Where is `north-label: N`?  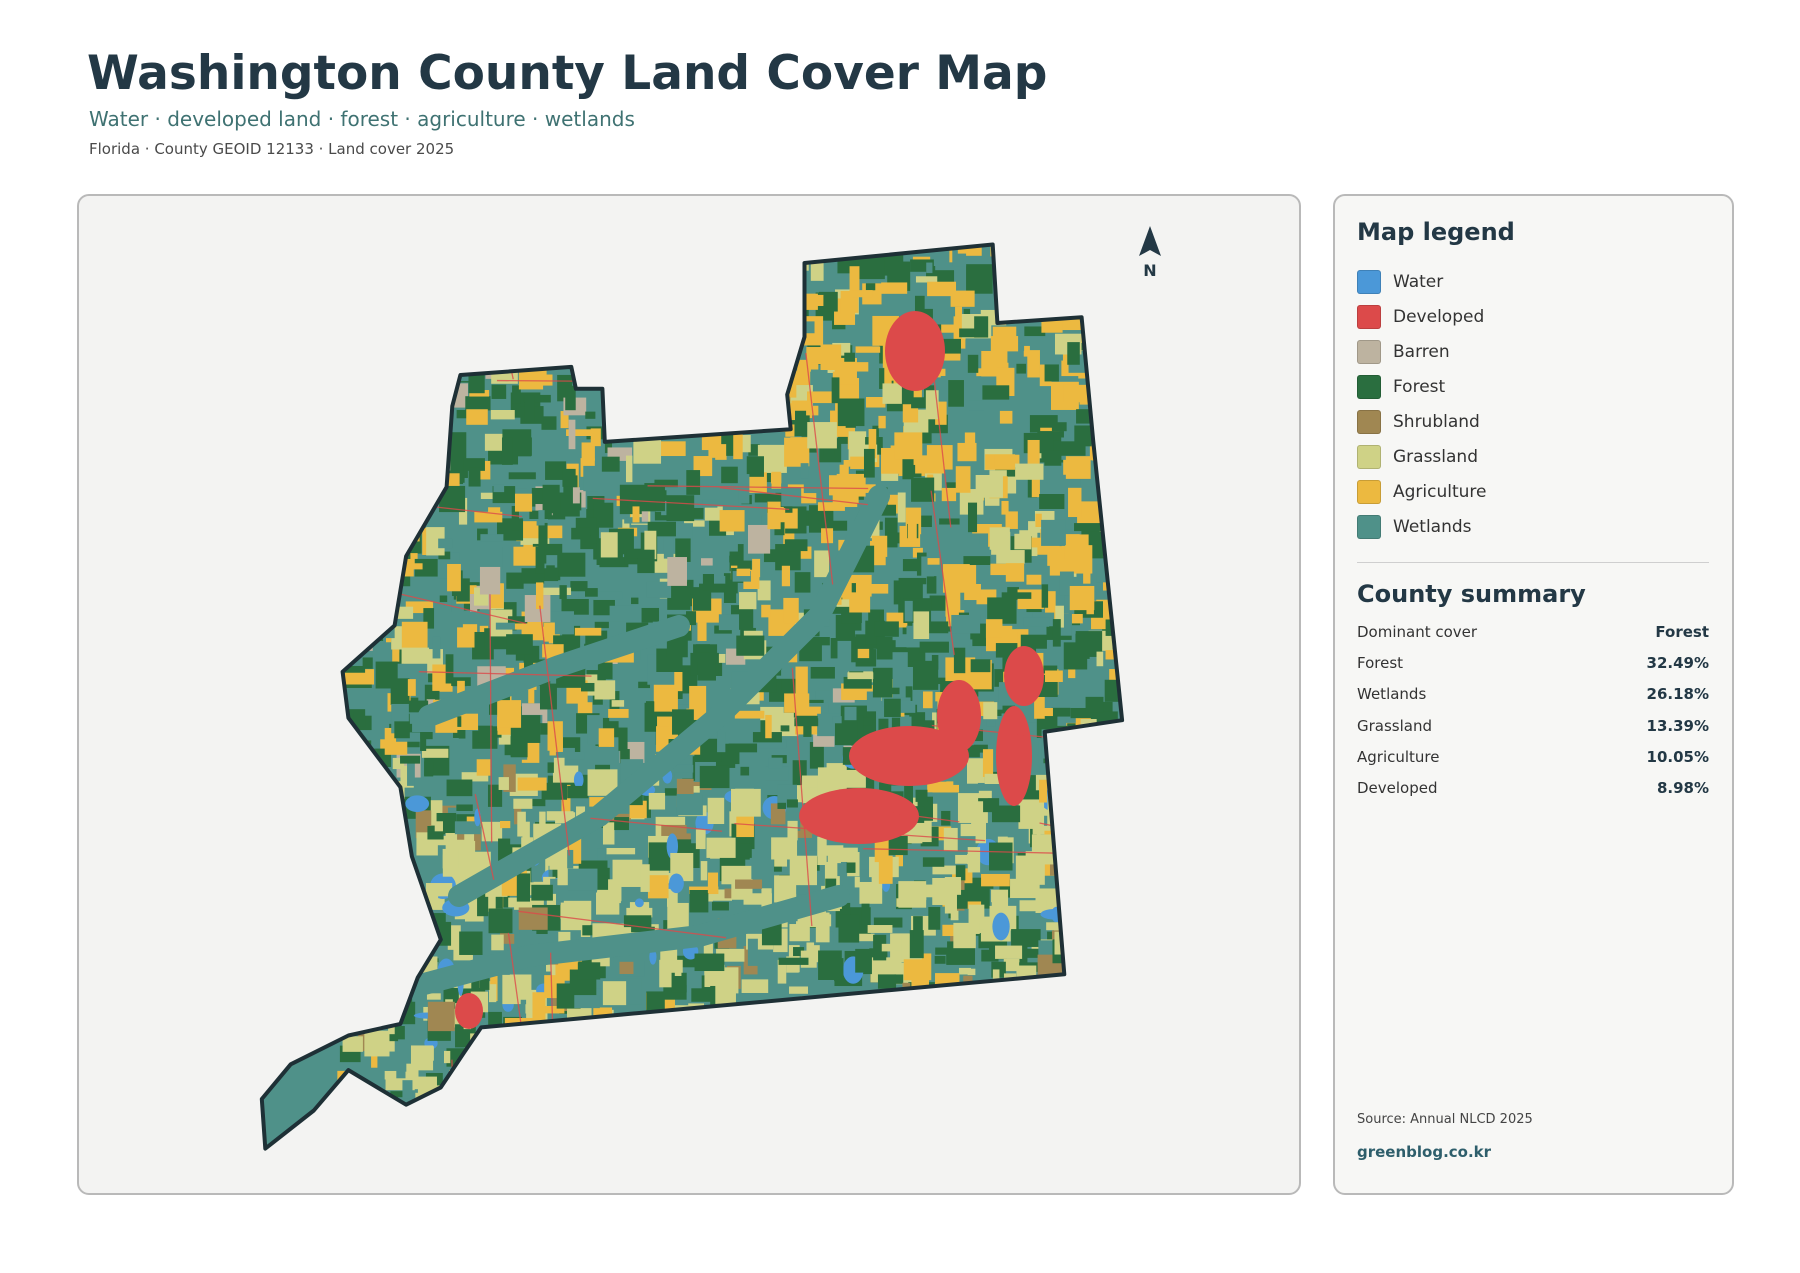 north-label: N is located at coordinates (1149, 270).